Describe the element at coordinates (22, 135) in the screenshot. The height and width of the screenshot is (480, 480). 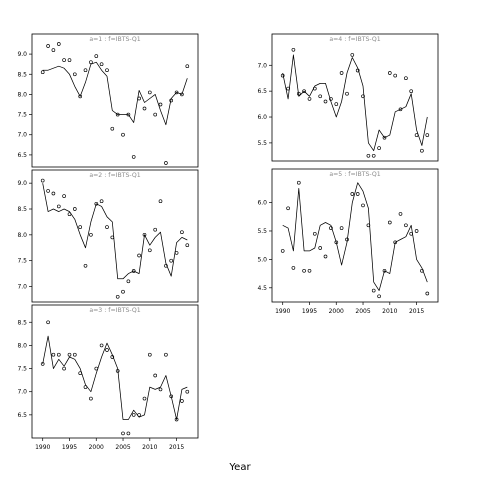
I see `y-tick-label: 7.0` at that location.